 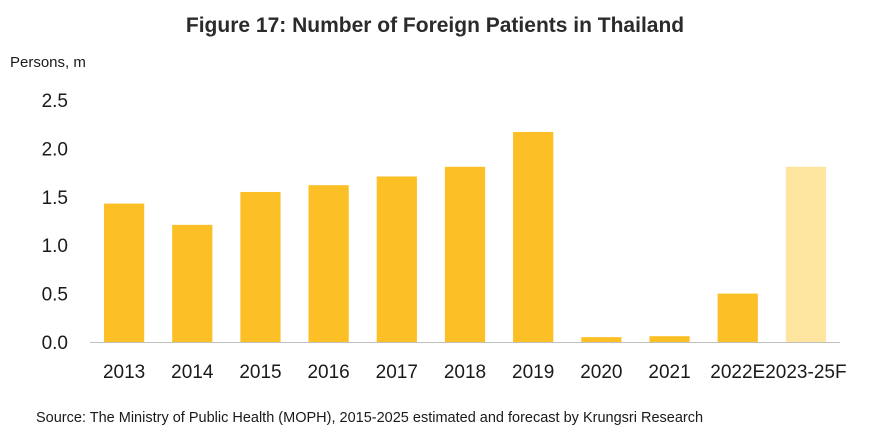 I want to click on bar-2023-25F, so click(x=806, y=254).